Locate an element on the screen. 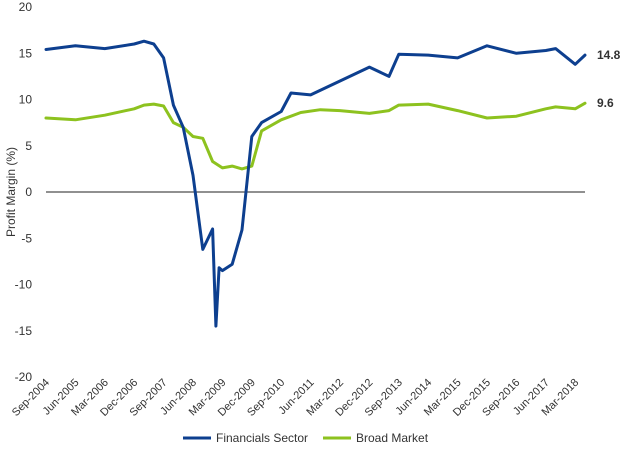  y-axis-title: Profit Margin (%) is located at coordinates (11, 192).